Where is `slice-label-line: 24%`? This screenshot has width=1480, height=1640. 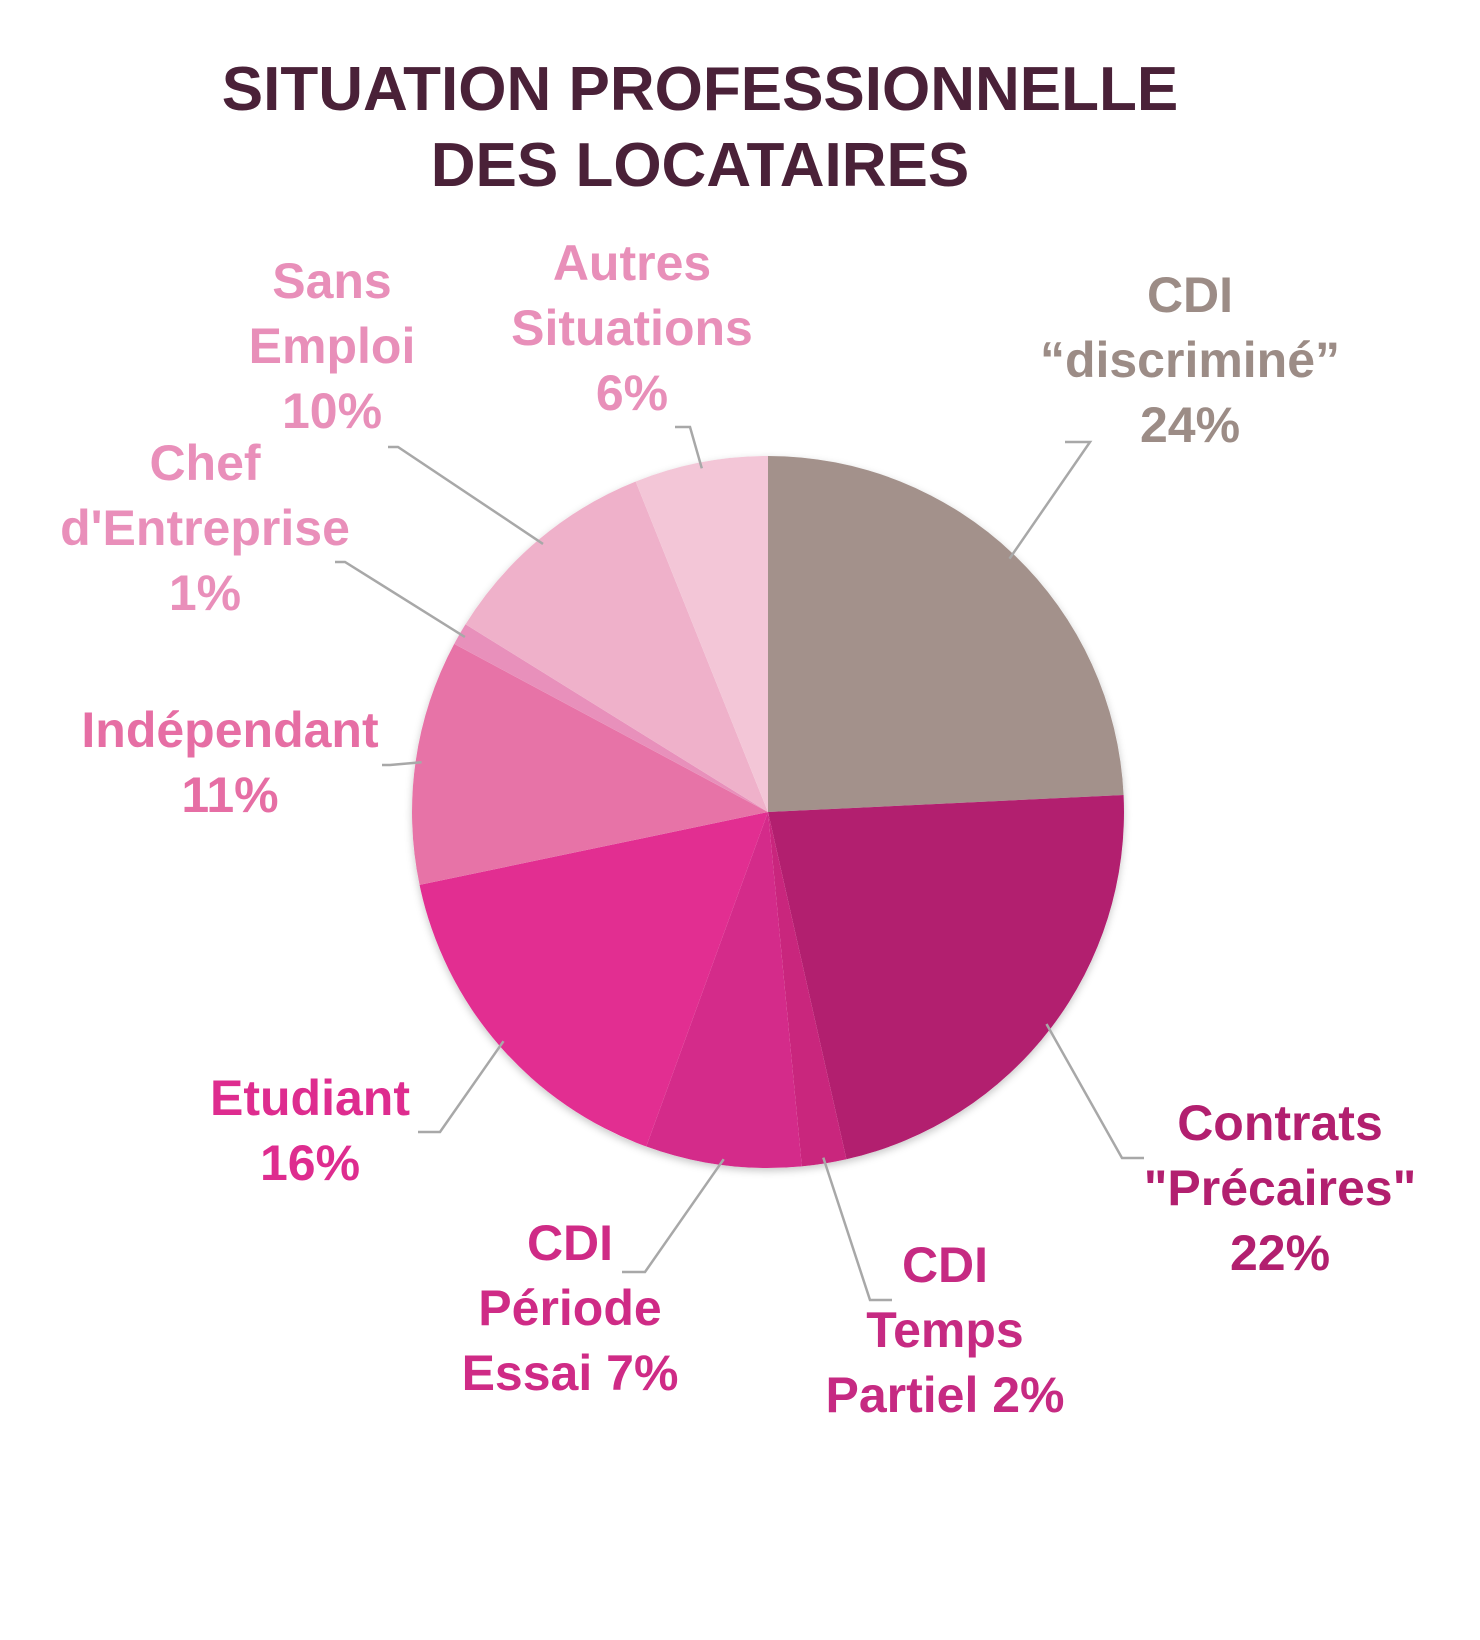
slice-label-line: 24% is located at coordinates (1190, 425).